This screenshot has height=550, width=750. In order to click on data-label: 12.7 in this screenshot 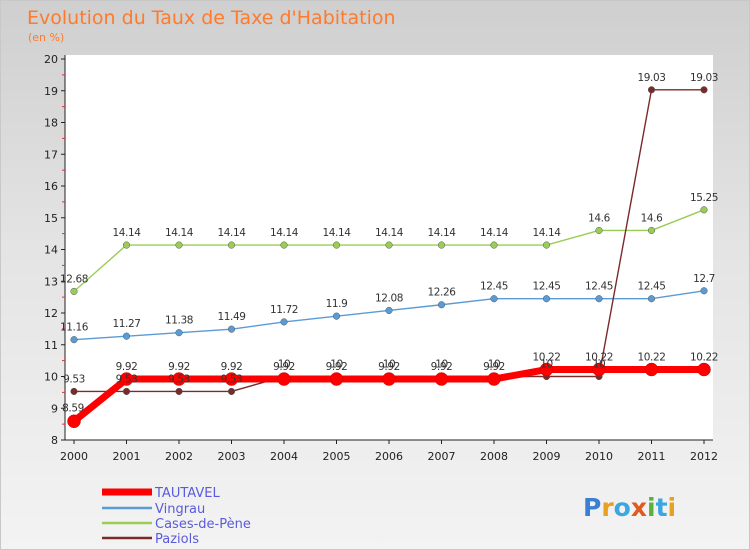, I will do `click(704, 279)`.